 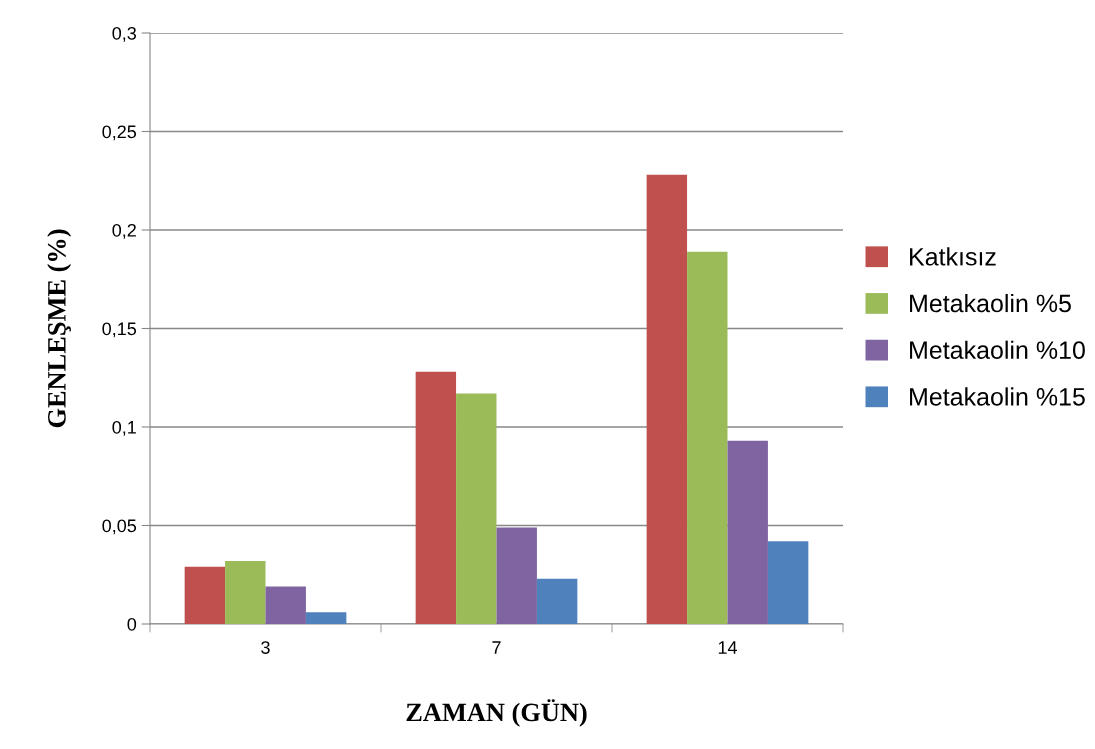 What do you see at coordinates (997, 396) in the screenshot?
I see `legend-label: Metakaolin %15` at bounding box center [997, 396].